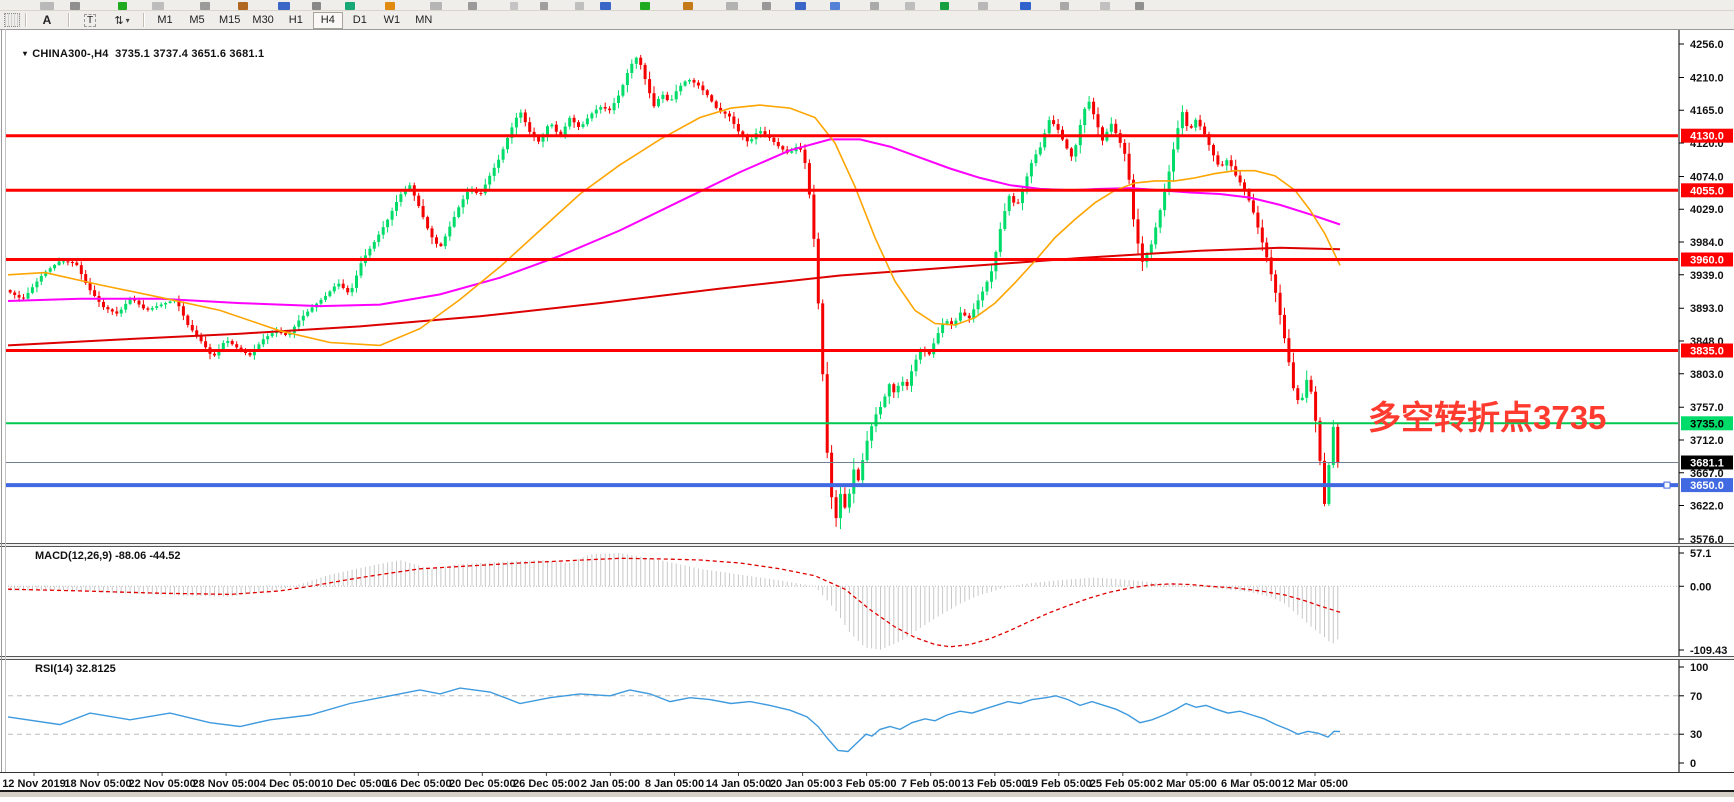  I want to click on collapse-arrow-icon: ▾, so click(25, 53).